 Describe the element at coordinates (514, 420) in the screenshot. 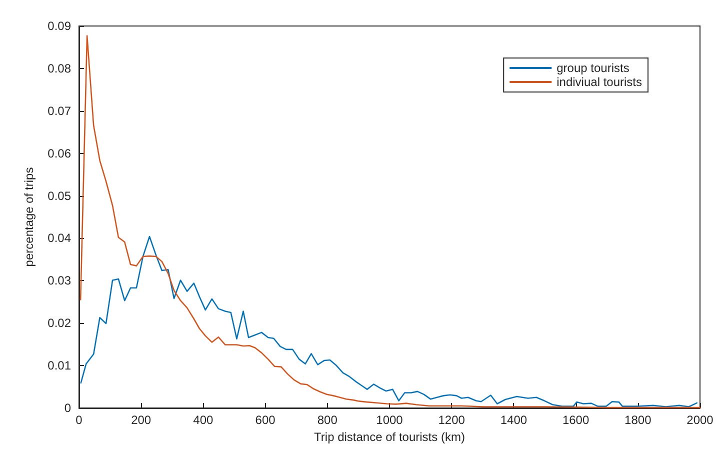

I see `x-tick-label: 1400` at that location.